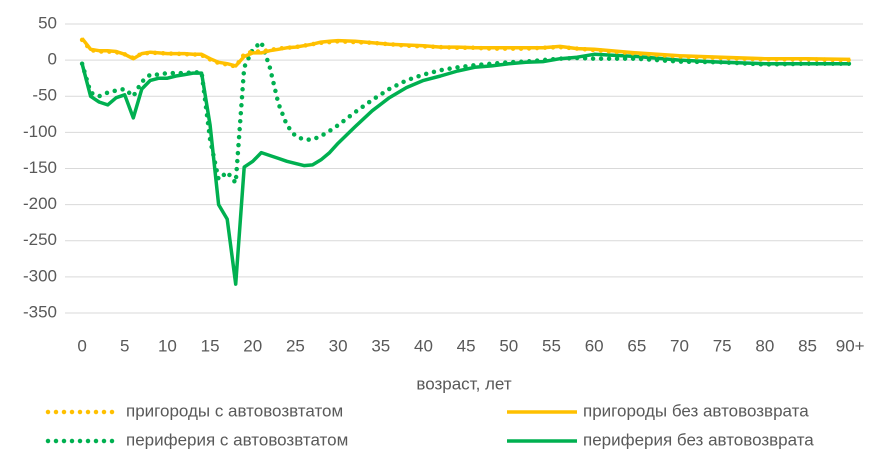 The image size is (870, 454). I want to click on legend-label: пригороды без автовозврата, so click(696, 410).